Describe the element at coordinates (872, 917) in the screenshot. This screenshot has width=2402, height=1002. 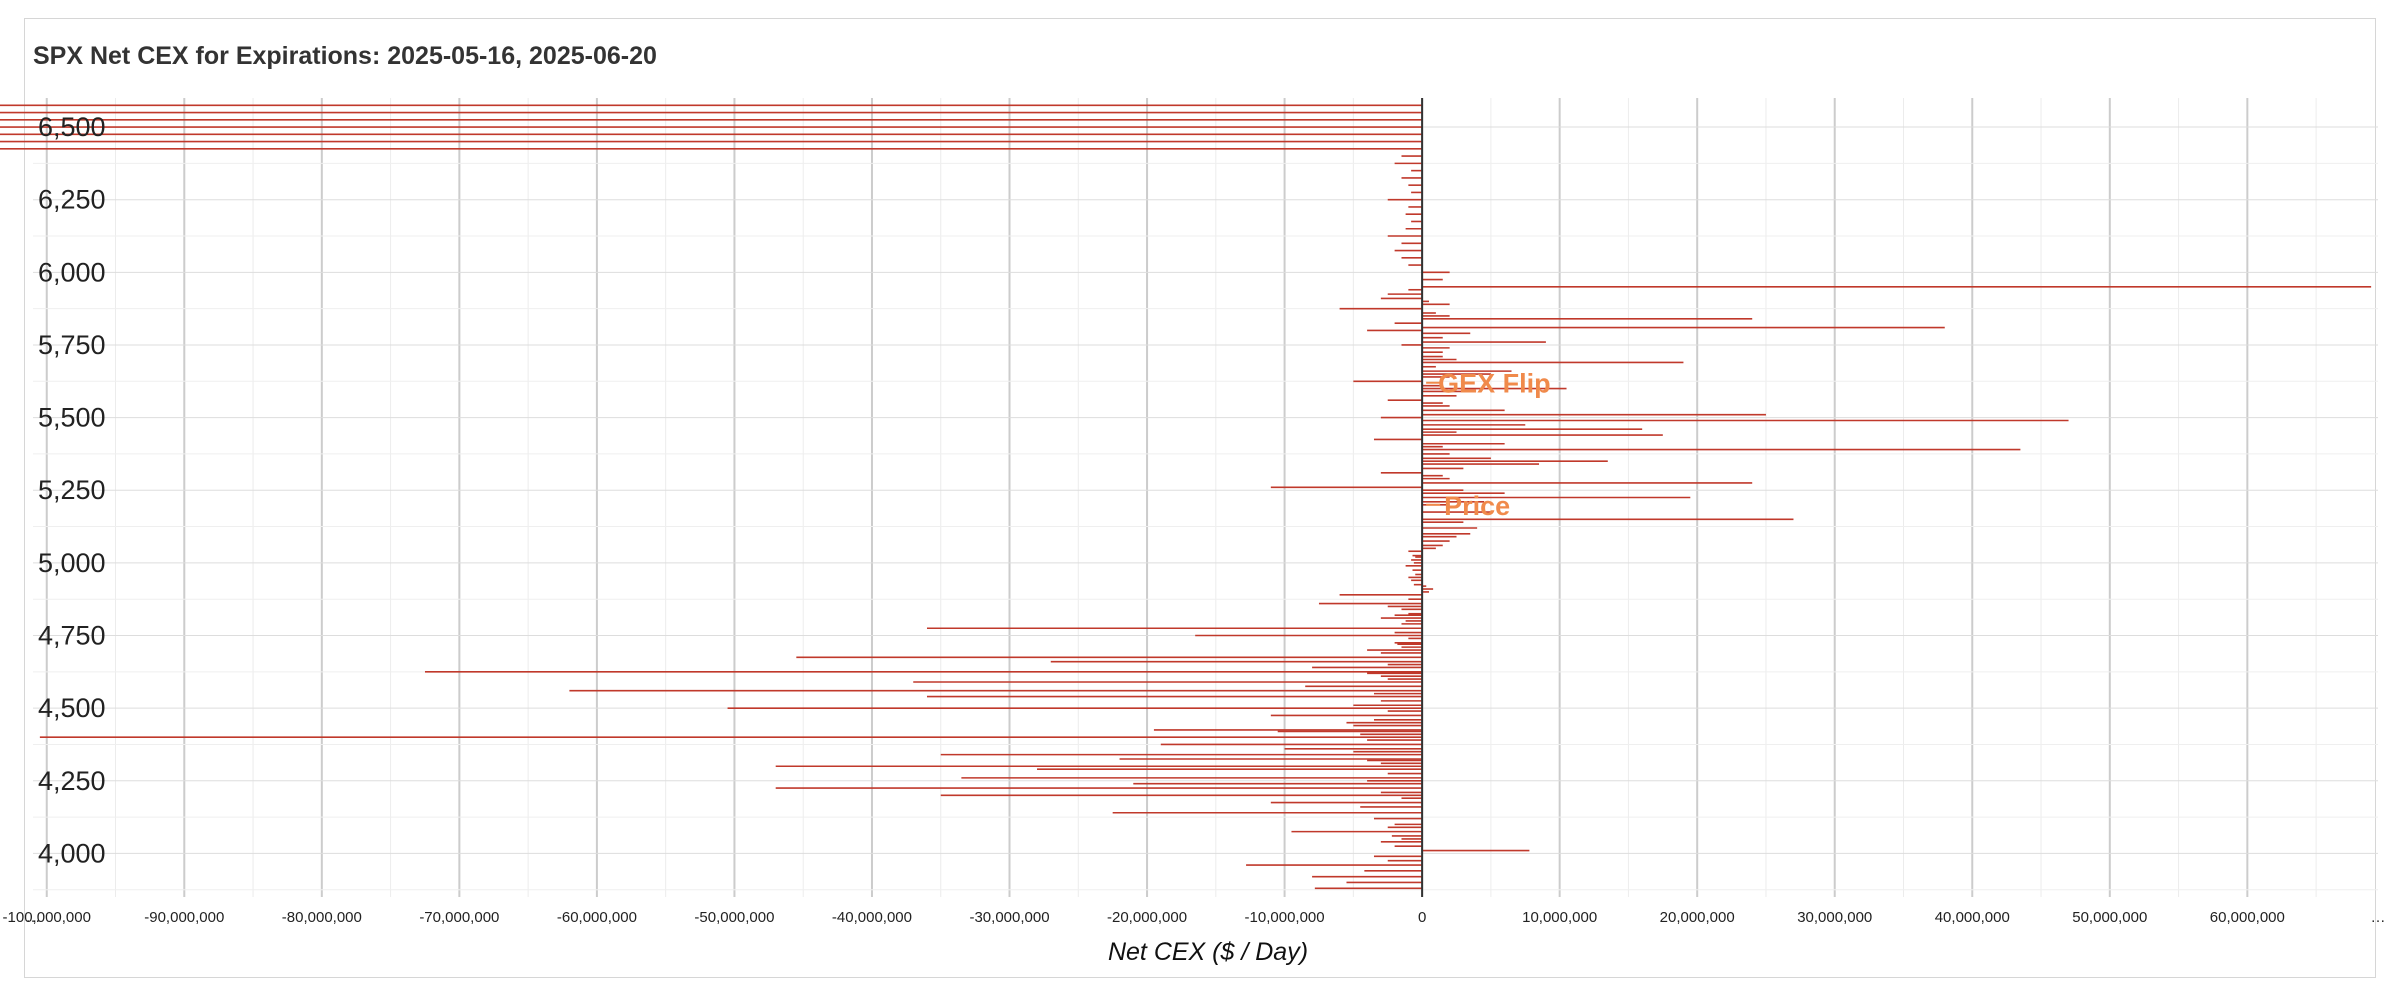
I see `x-tick-label: -40,000,000` at that location.